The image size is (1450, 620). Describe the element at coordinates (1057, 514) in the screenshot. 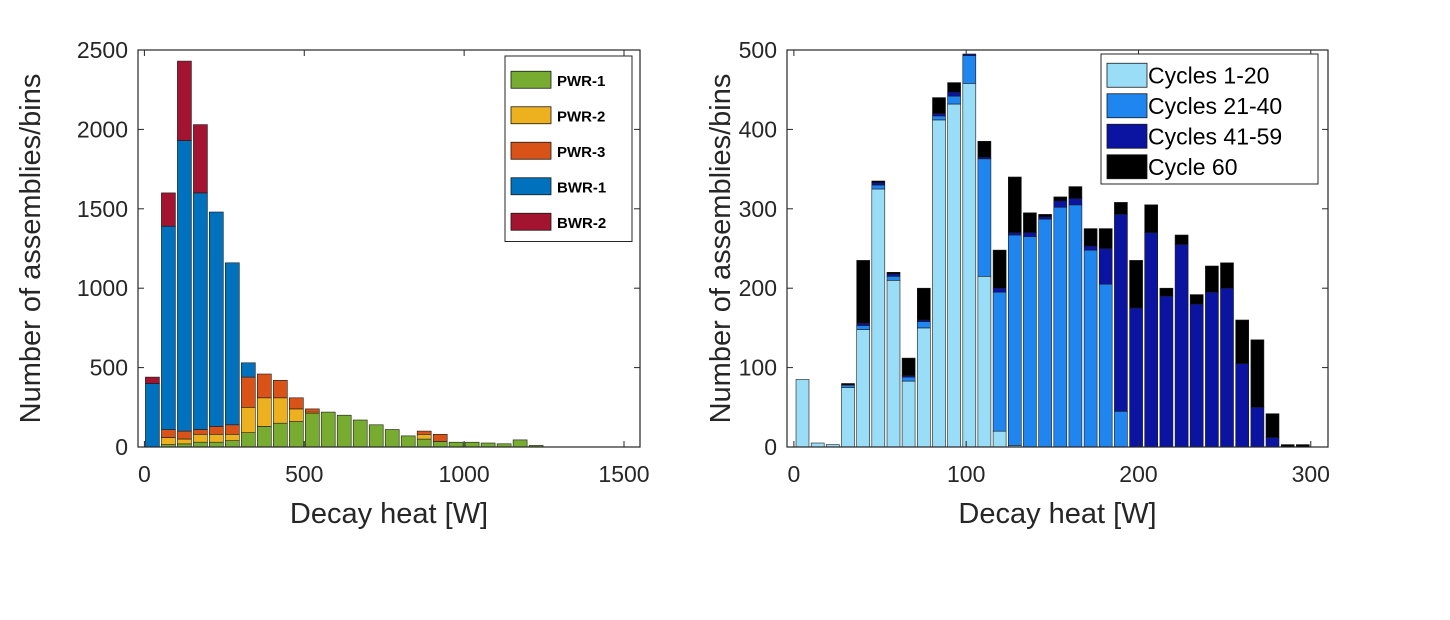

I see `right-x-axis-label: Decay heat [W]` at that location.